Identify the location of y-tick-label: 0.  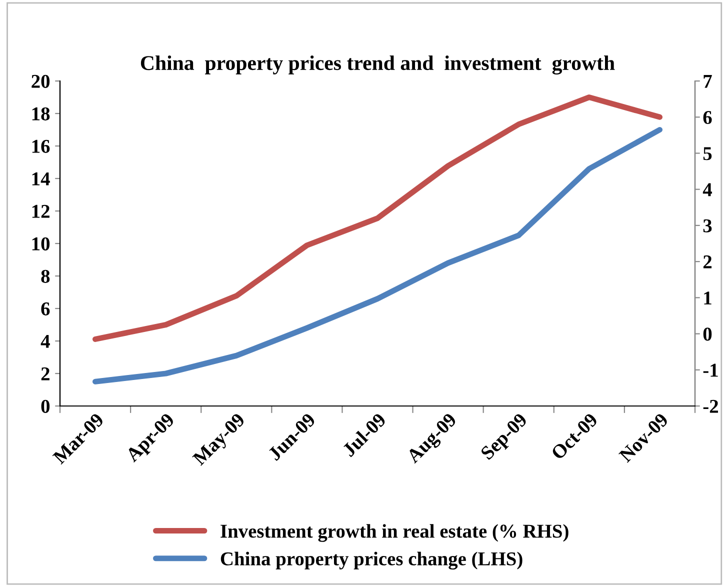
(45, 406).